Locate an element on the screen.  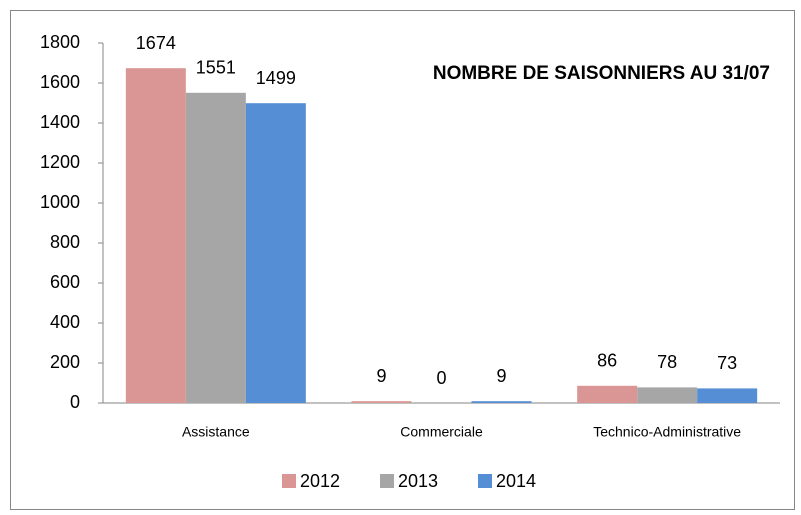
legend-label: 2014 is located at coordinates (516, 481).